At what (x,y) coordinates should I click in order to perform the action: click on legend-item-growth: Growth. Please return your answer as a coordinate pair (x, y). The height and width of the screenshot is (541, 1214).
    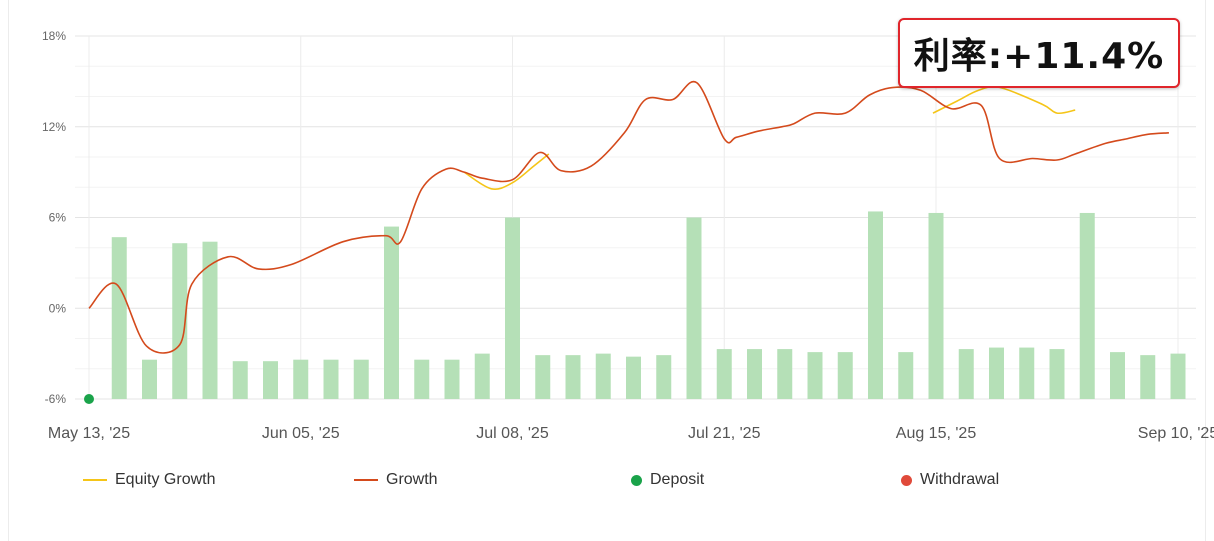
    Looking at the image, I should click on (396, 480).